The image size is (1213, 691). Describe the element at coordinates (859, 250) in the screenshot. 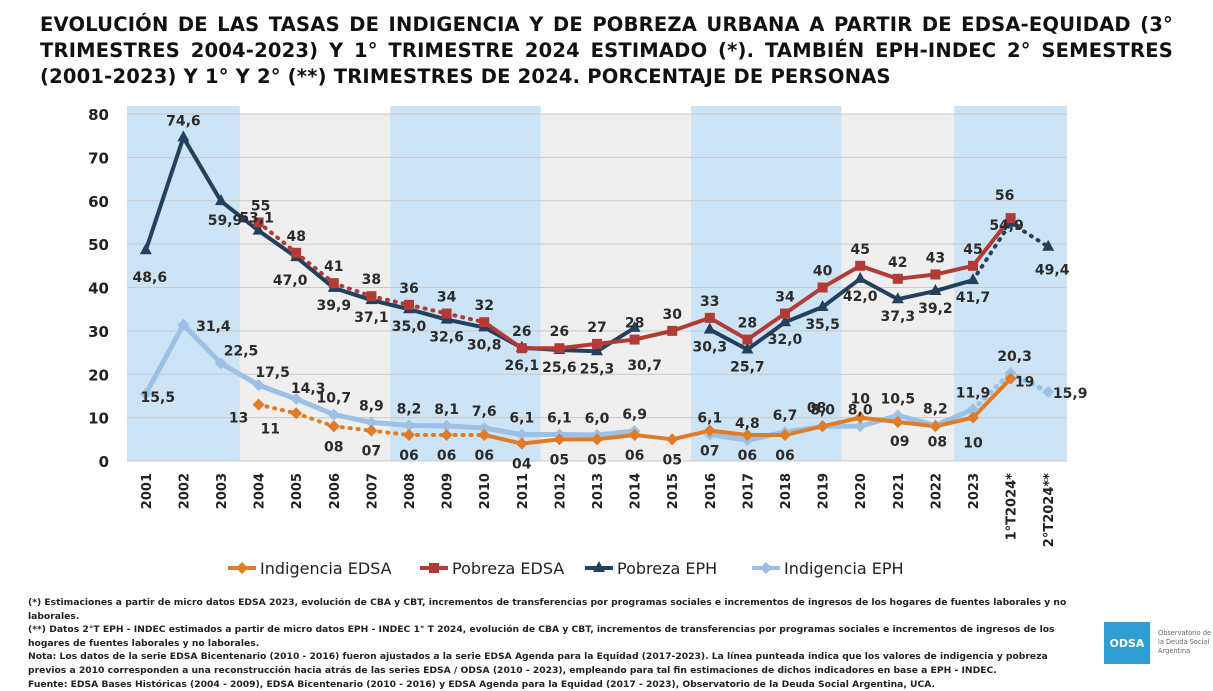

I see `pobreza_edsa-data-label: 45` at that location.